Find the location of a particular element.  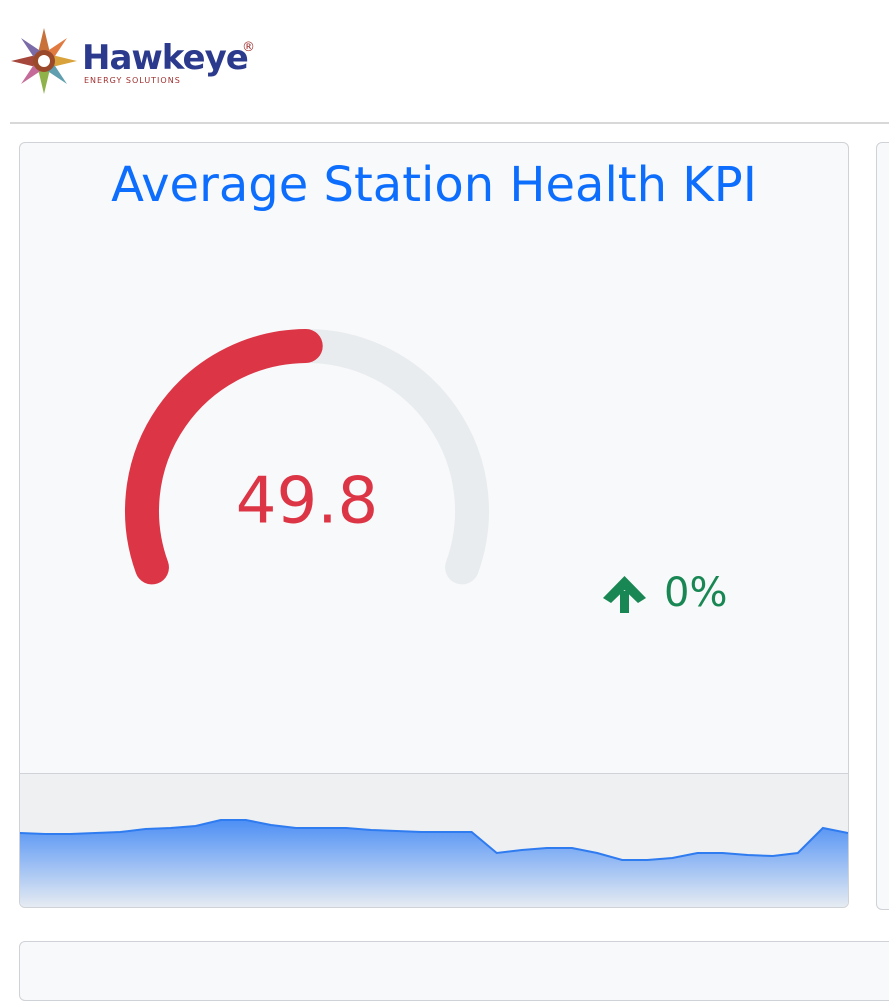

registered: ® is located at coordinates (248, 47).